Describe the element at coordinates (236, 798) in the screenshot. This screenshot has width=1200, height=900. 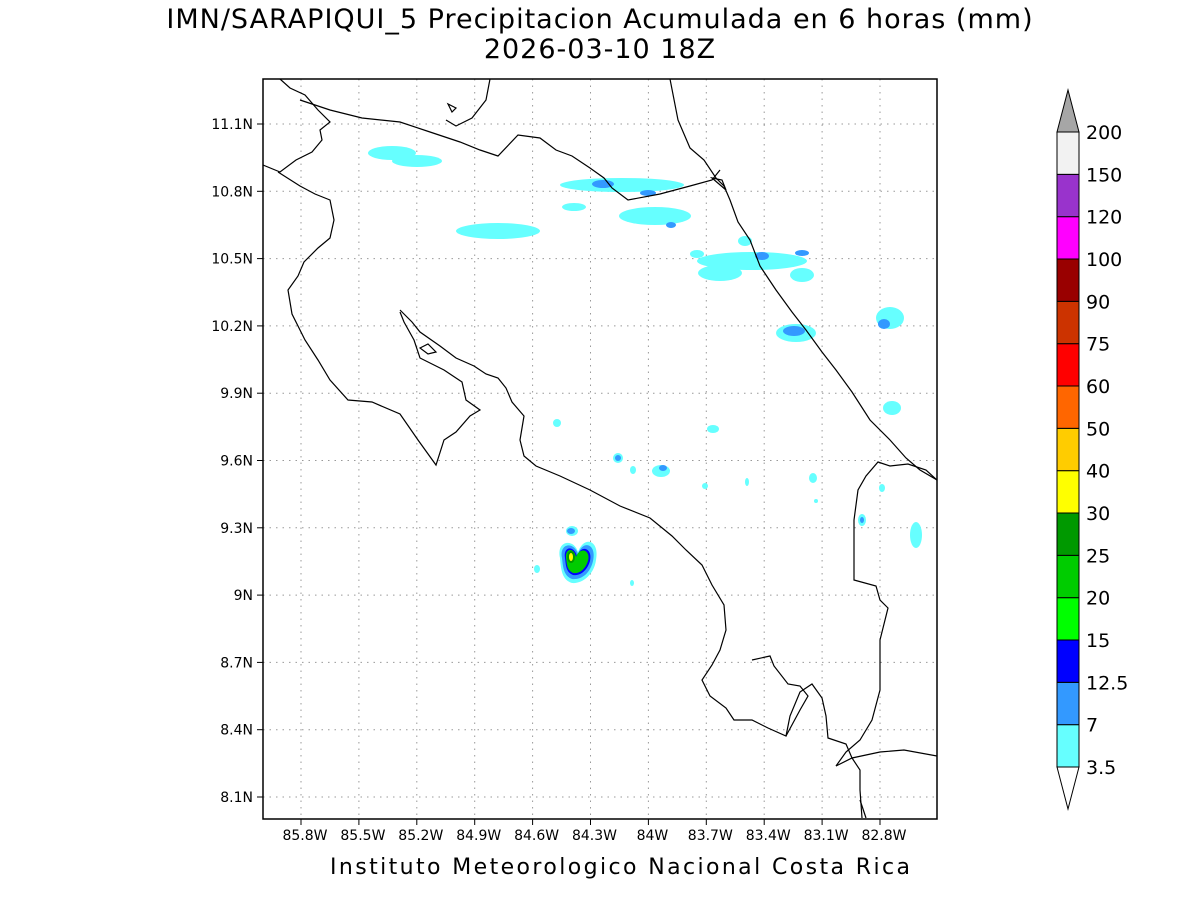
I see `lat-label: 8.1N` at that location.